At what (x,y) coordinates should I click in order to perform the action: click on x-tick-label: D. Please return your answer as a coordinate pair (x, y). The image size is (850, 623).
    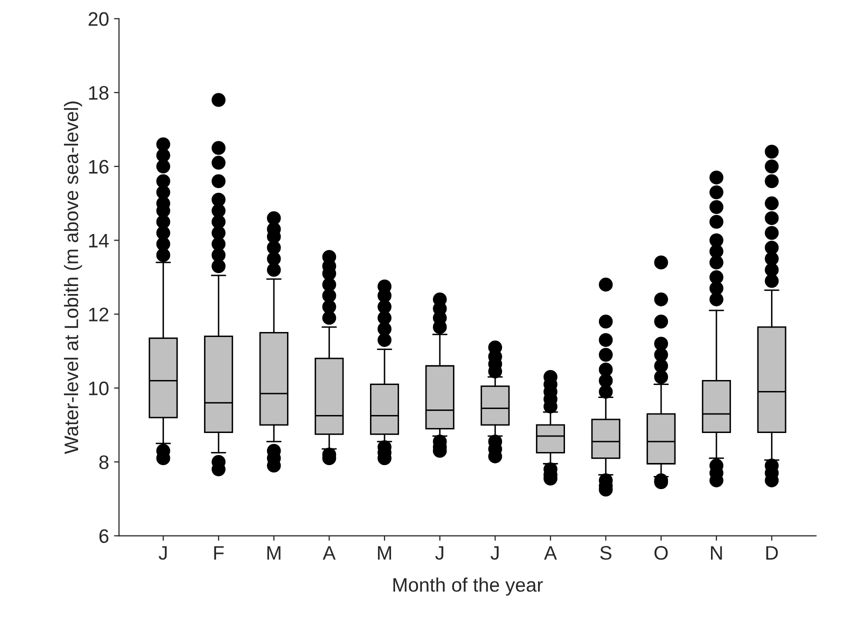
    Looking at the image, I should click on (772, 553).